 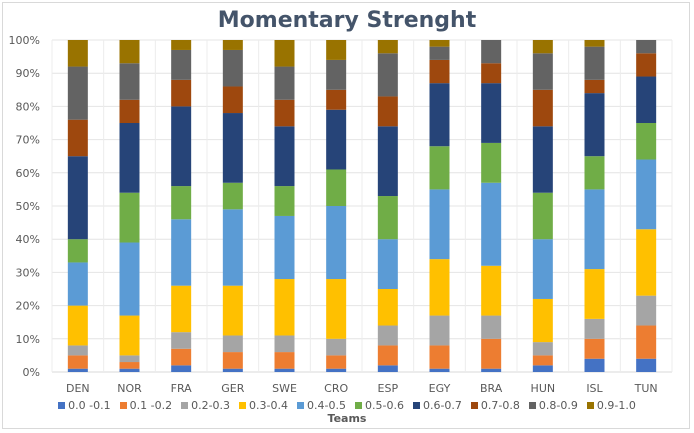 What do you see at coordinates (388, 388) in the screenshot?
I see `x-tick-label: ESP` at bounding box center [388, 388].